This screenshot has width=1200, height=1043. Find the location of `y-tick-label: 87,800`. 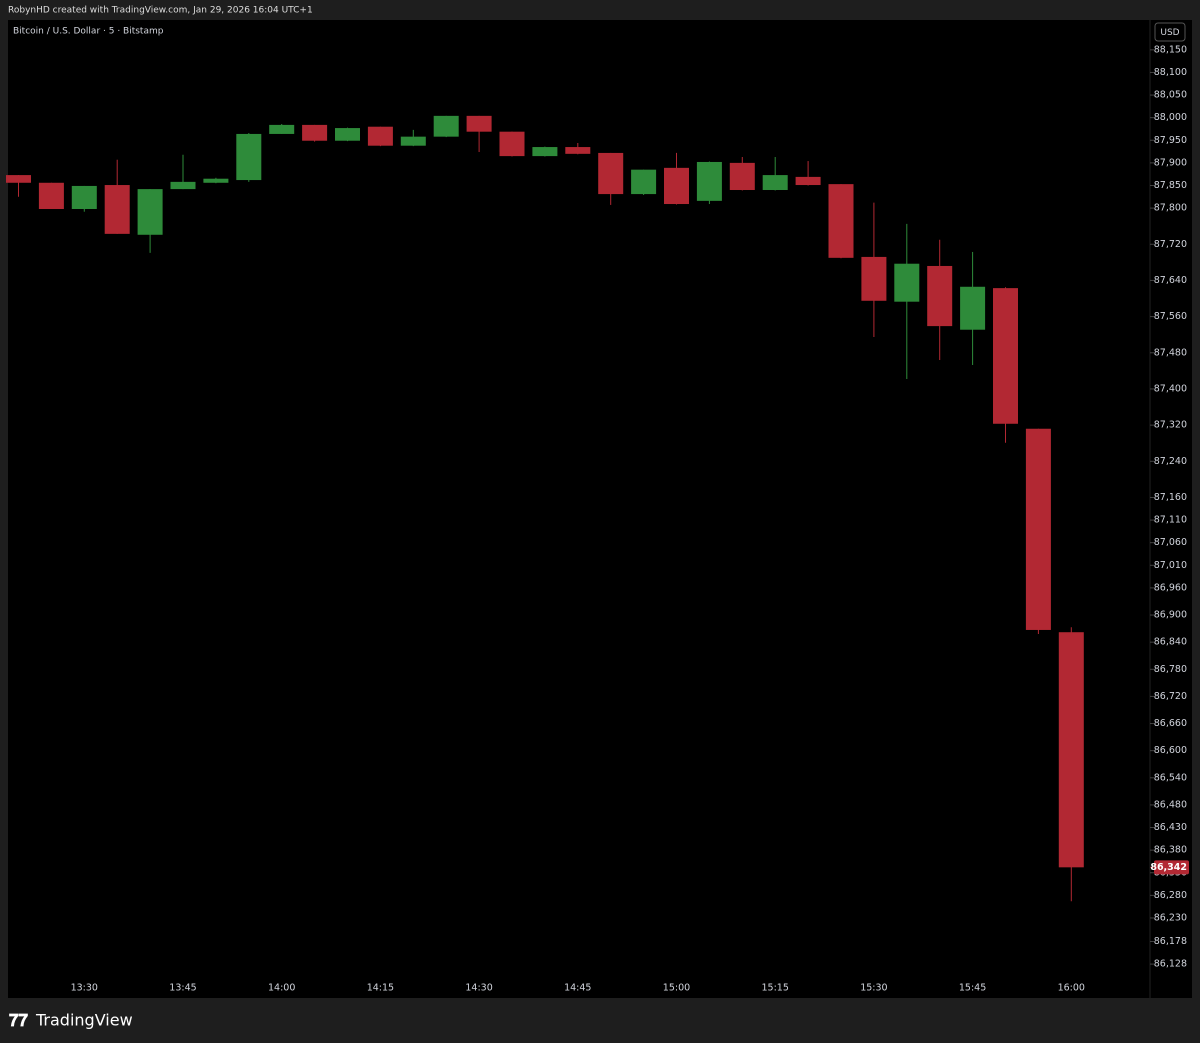

y-tick-label: 87,800 is located at coordinates (1170, 208).